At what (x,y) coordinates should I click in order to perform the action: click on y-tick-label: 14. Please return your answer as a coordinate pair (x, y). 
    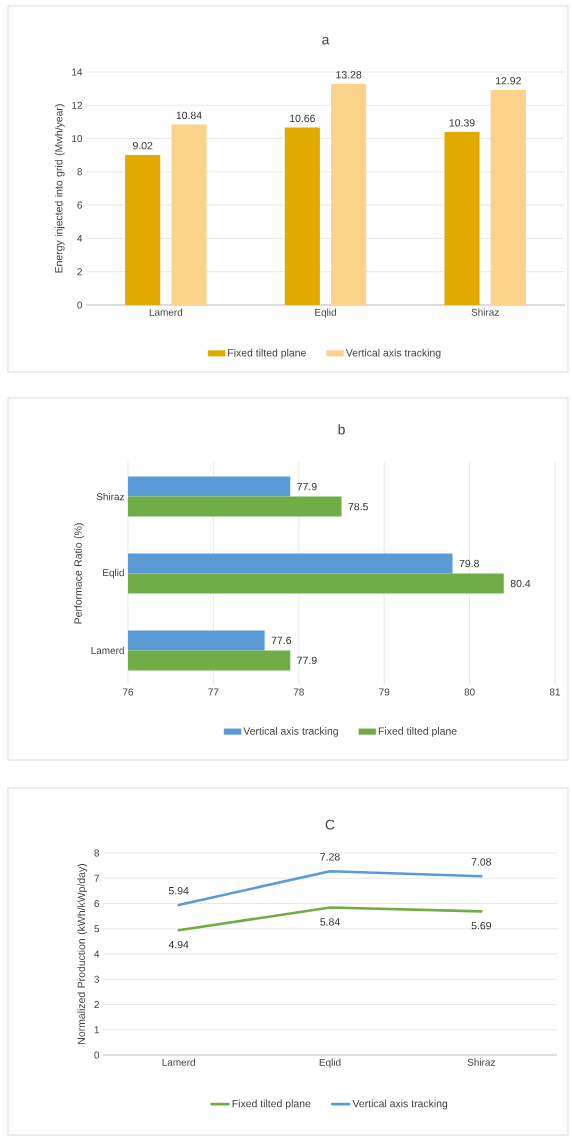
    Looking at the image, I should click on (77, 72).